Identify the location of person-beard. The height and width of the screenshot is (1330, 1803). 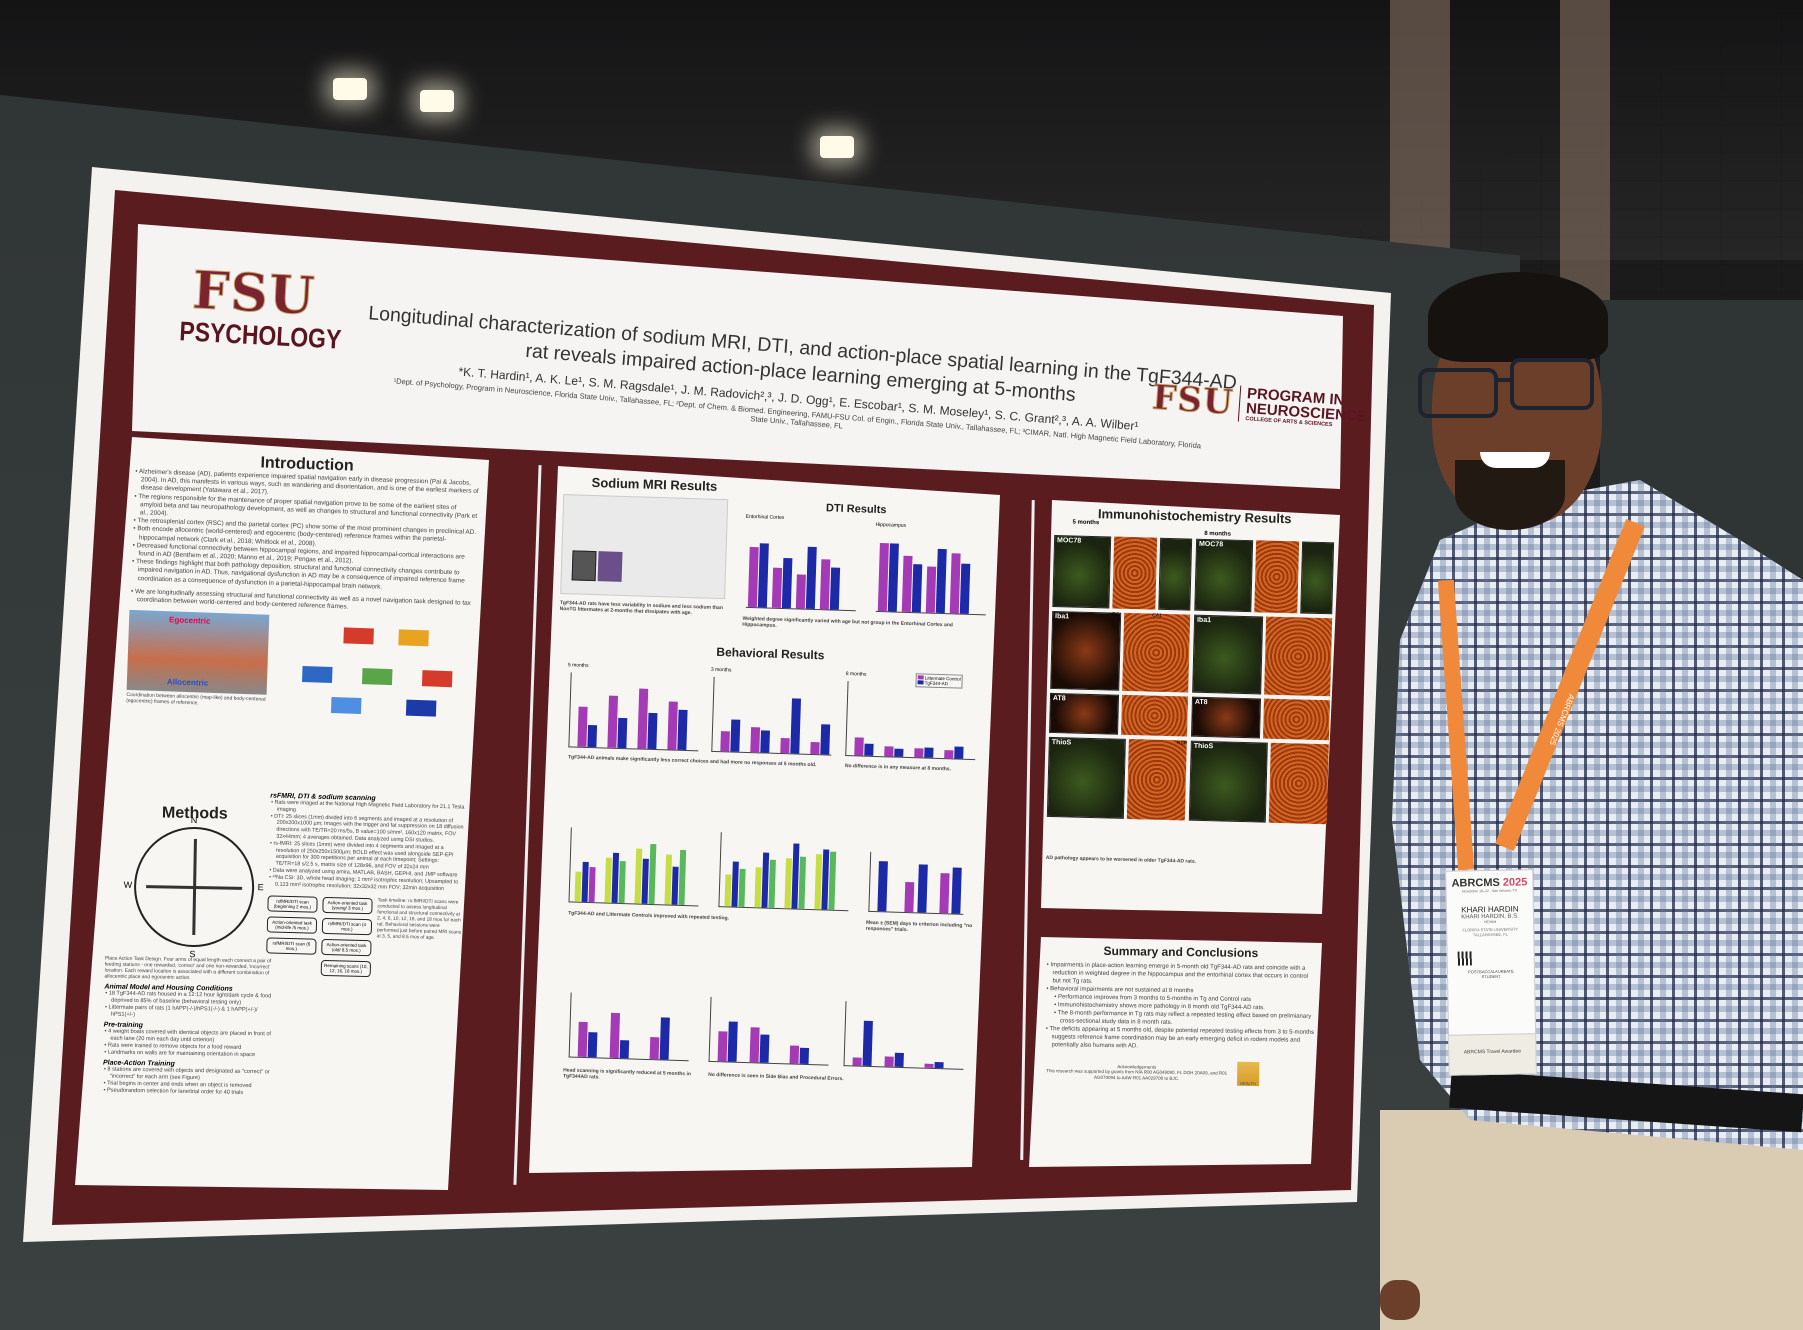
(1510, 495).